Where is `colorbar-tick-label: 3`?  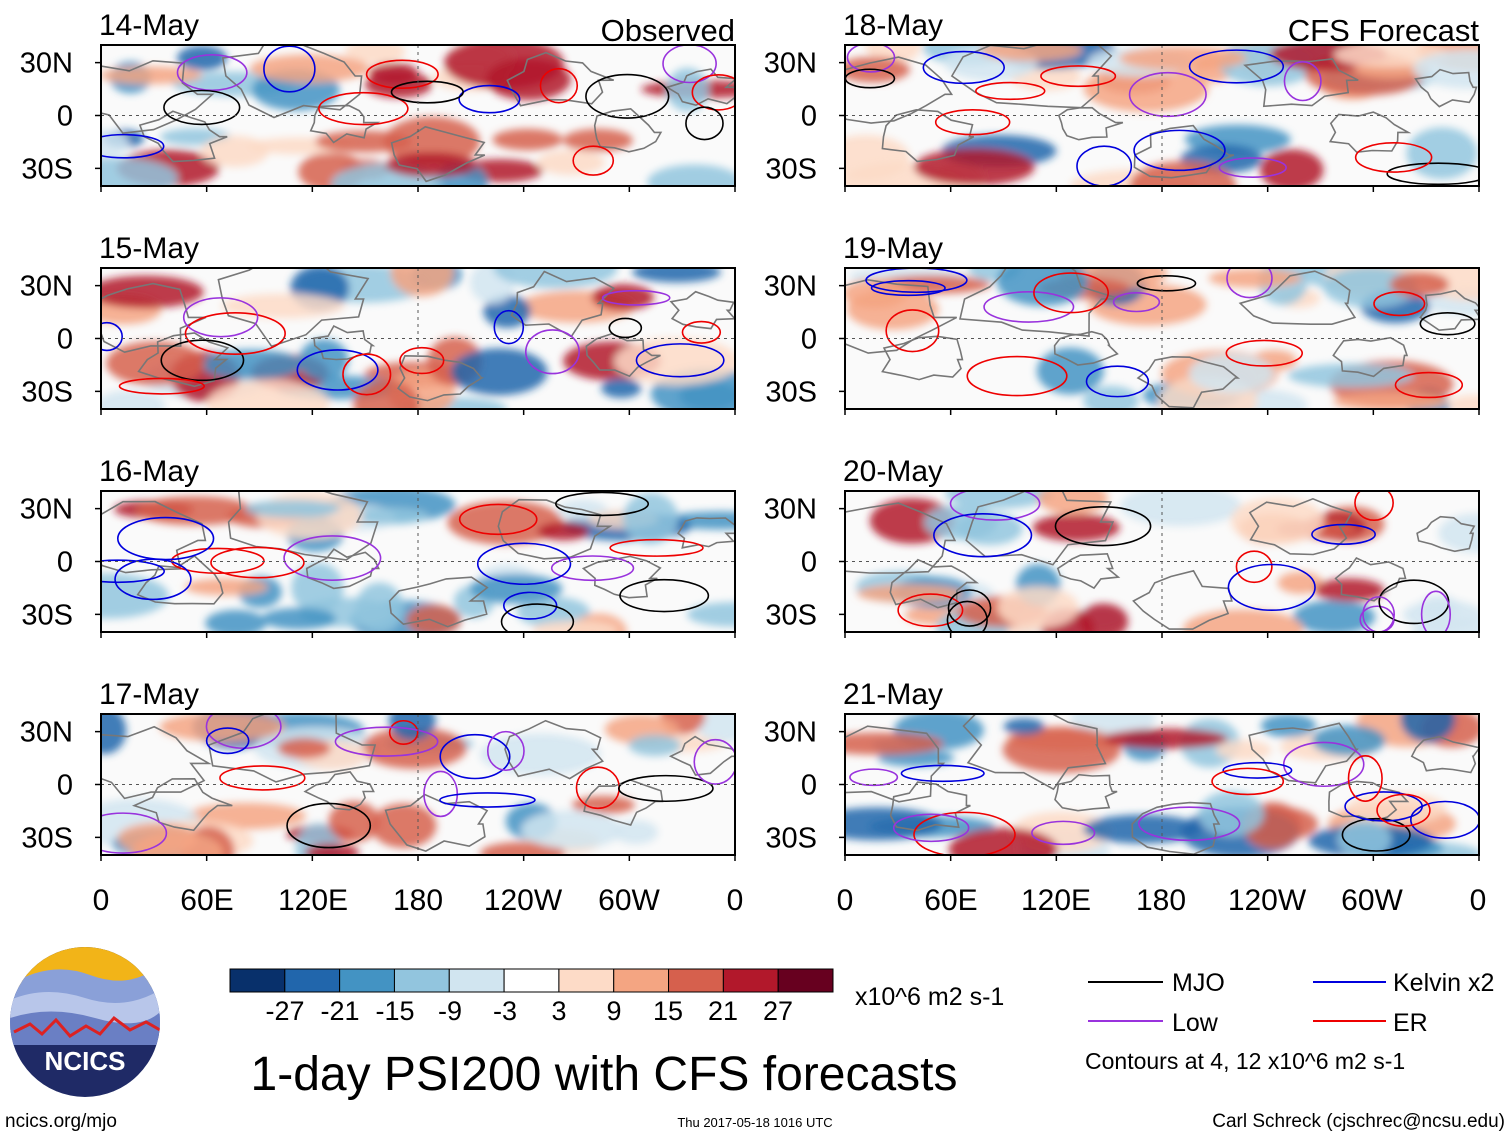
colorbar-tick-label: 3 is located at coordinates (558, 1011).